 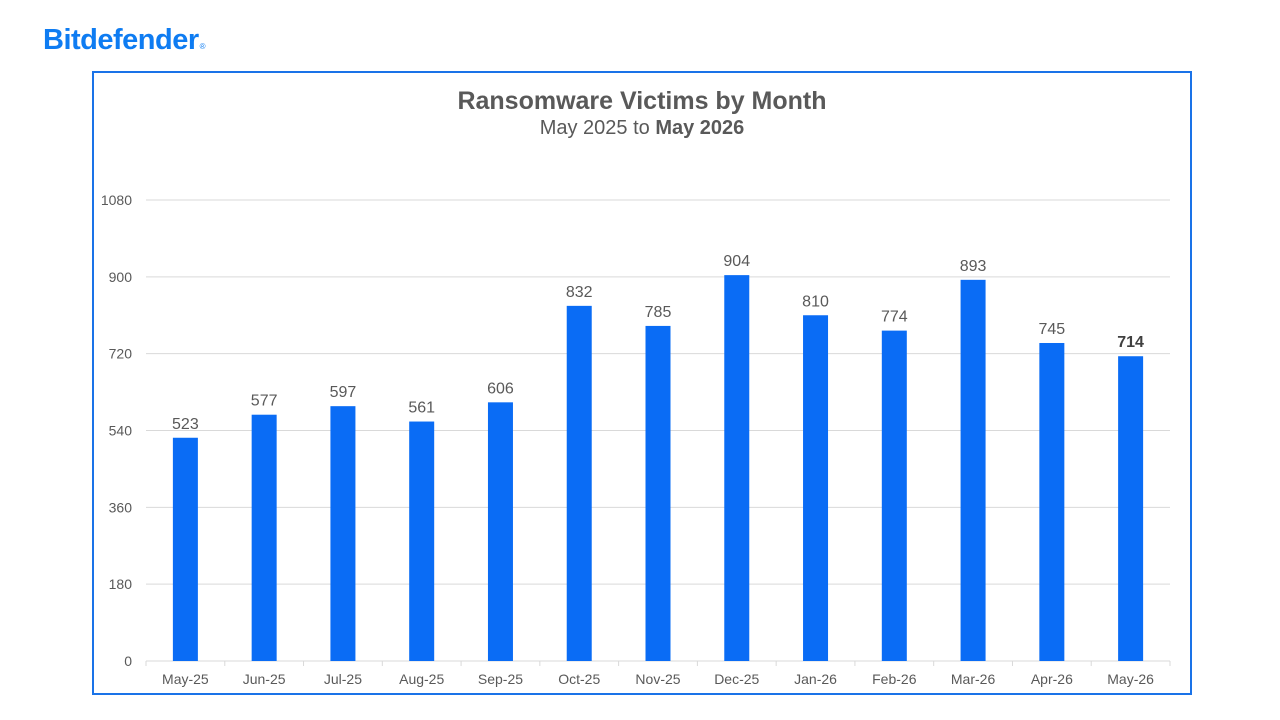 I want to click on bitdefender-logo: Bitdefender®, so click(x=124, y=40).